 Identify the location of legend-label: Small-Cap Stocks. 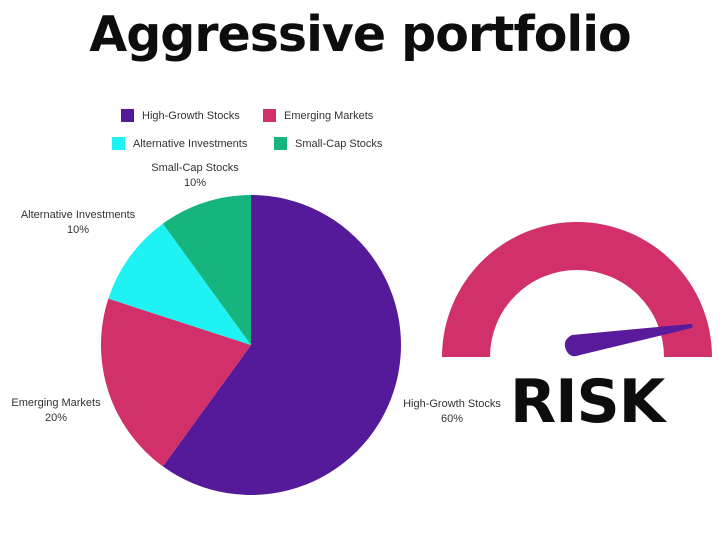
(339, 143).